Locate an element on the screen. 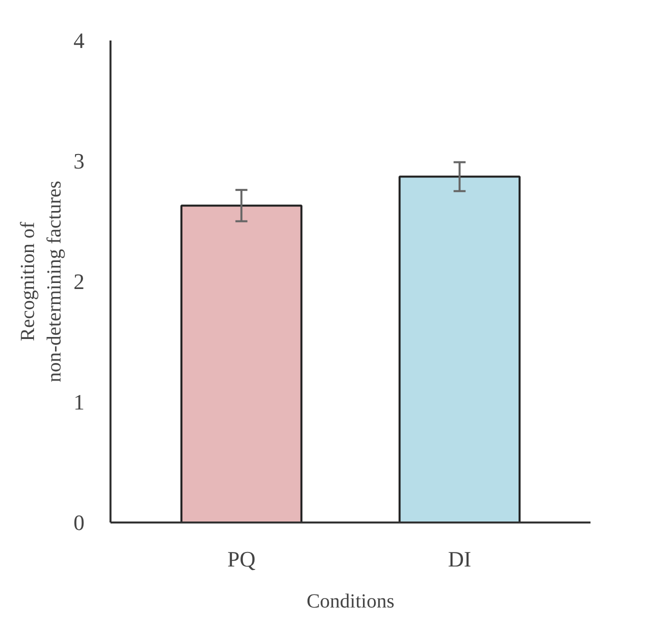  x-tick-label: PQ is located at coordinates (241, 559).